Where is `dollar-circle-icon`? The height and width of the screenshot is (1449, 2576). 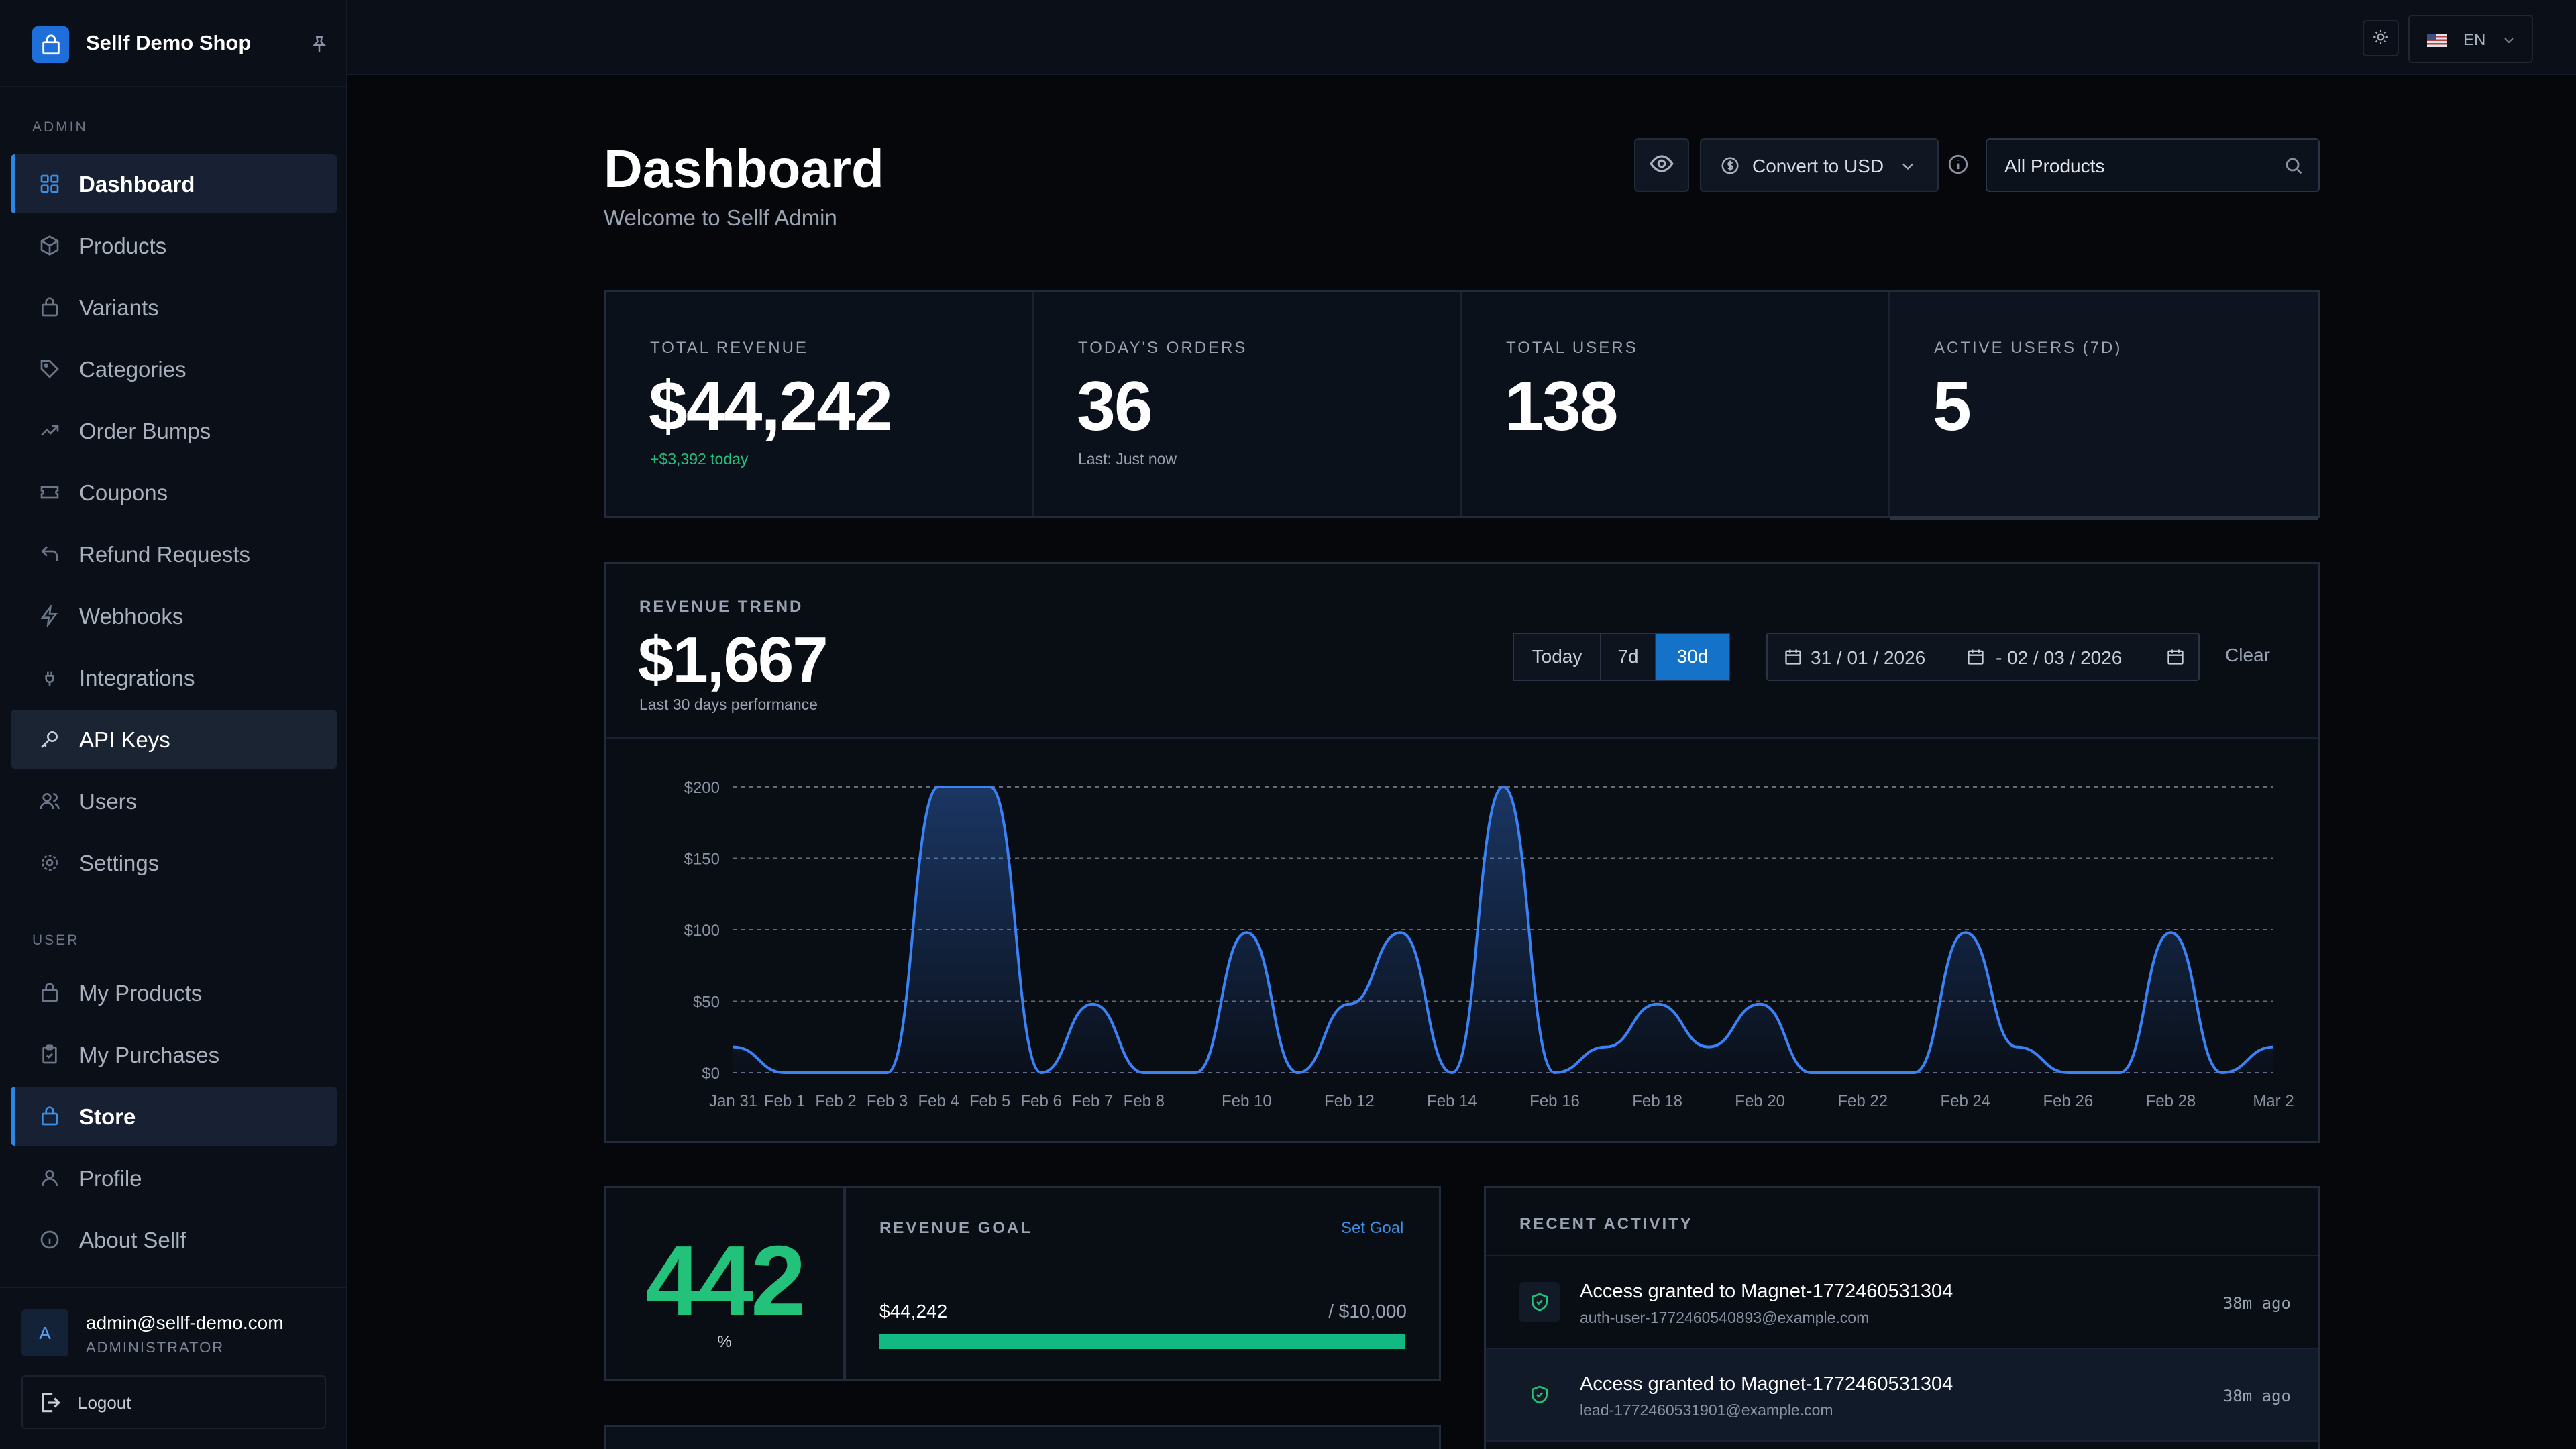
dollar-circle-icon is located at coordinates (1730, 166).